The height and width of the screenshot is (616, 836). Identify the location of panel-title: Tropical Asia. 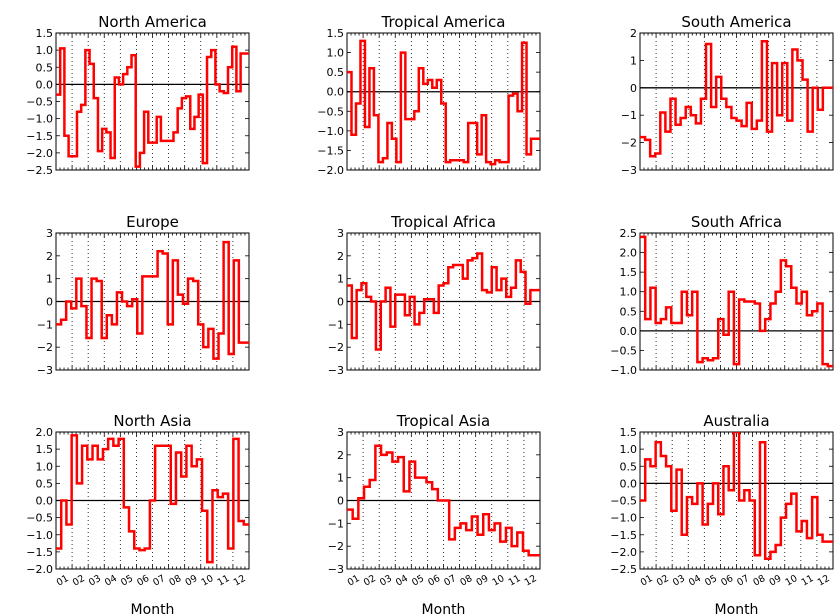
(443, 421).